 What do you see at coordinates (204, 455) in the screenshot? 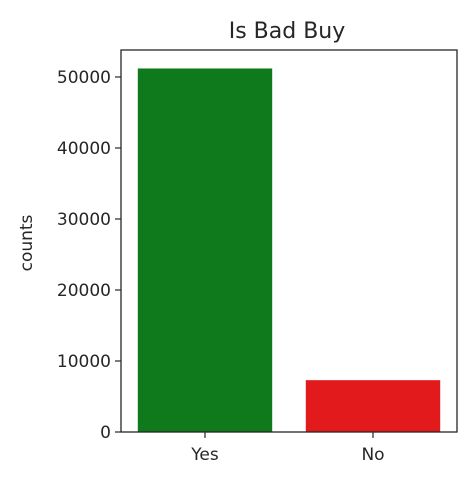
I see `x-tick-label: Yes` at bounding box center [204, 455].